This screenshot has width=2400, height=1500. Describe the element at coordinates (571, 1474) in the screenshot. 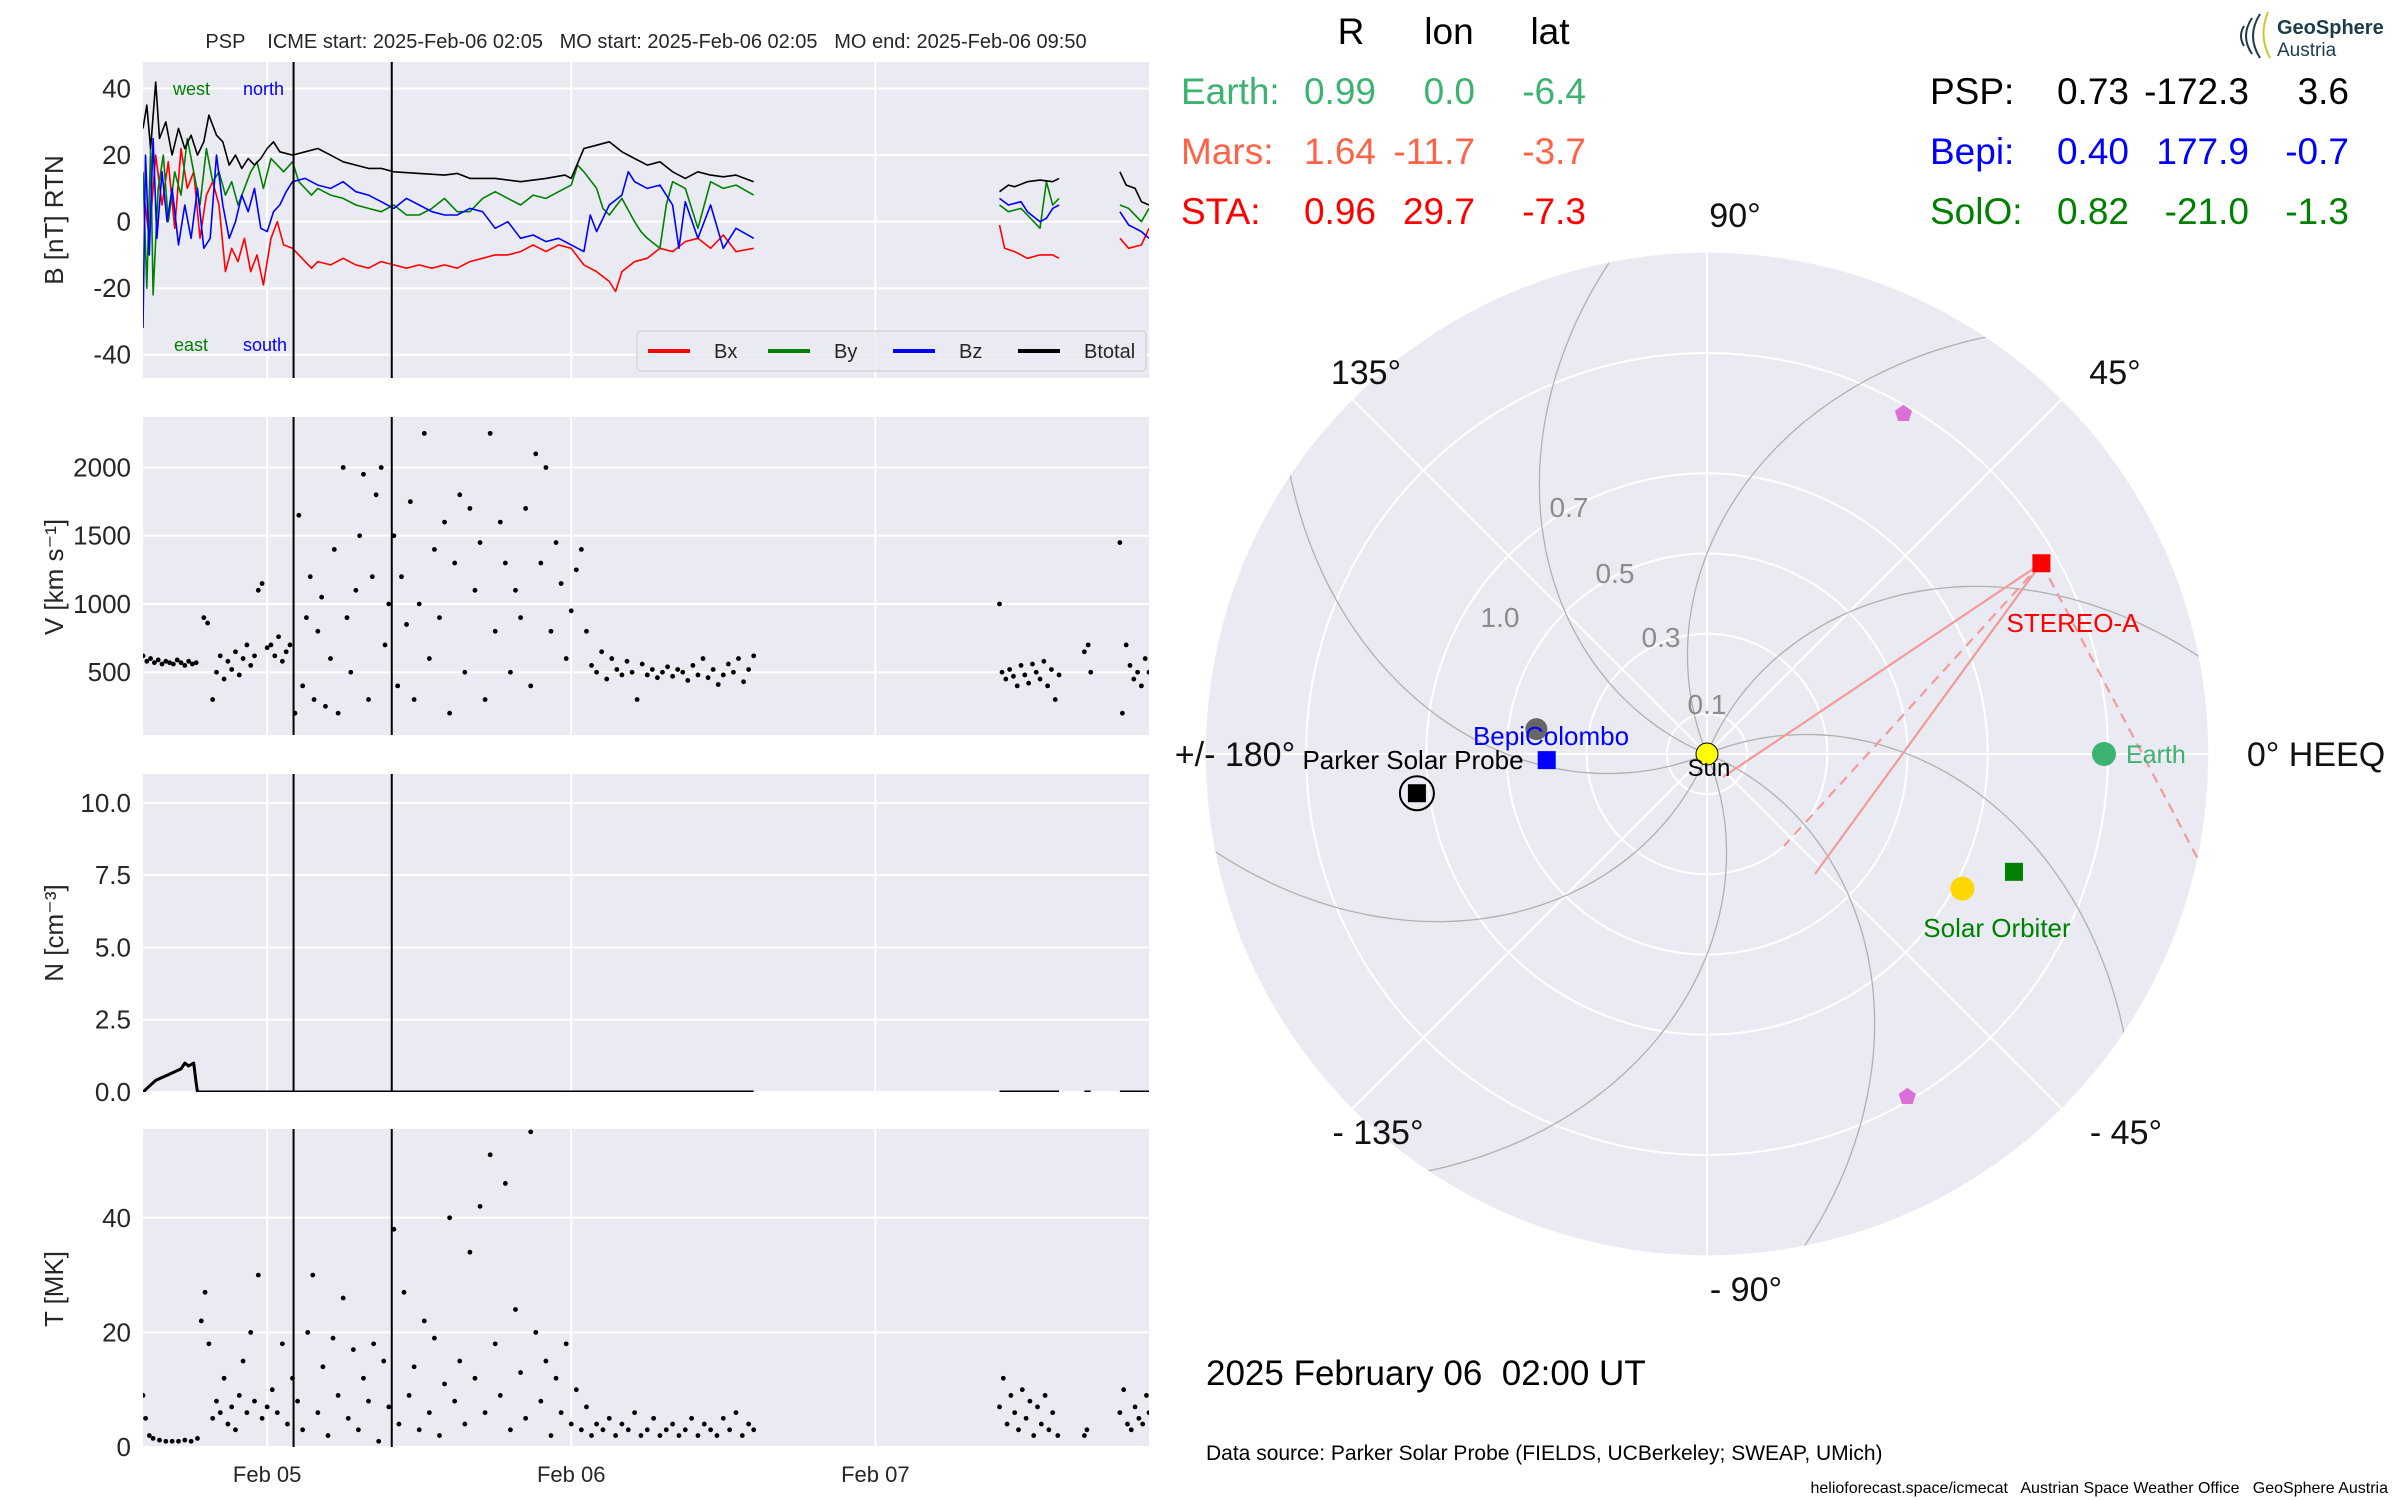

I see `xtick-label: Feb 06` at that location.